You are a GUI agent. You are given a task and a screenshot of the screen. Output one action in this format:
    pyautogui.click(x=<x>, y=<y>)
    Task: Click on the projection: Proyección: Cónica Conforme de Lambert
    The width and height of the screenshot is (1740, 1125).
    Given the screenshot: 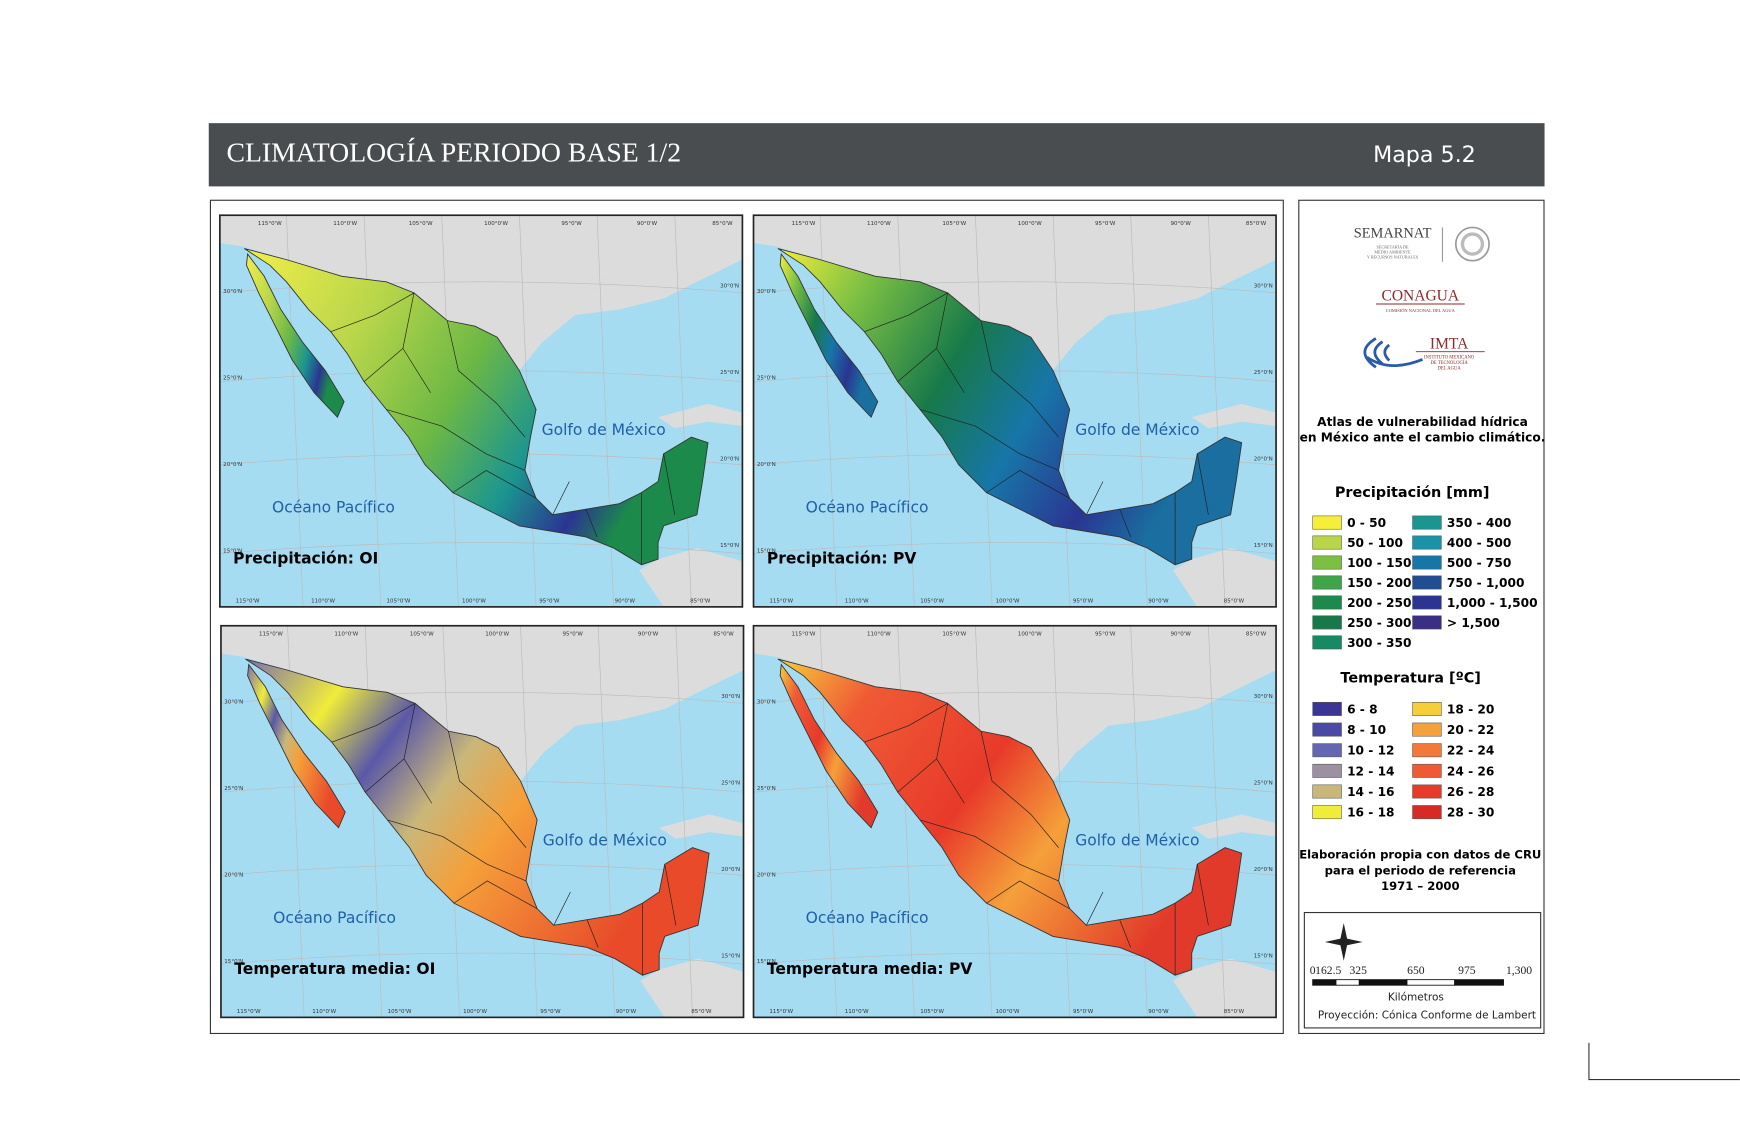 What is the action you would take?
    pyautogui.click(x=1427, y=1015)
    